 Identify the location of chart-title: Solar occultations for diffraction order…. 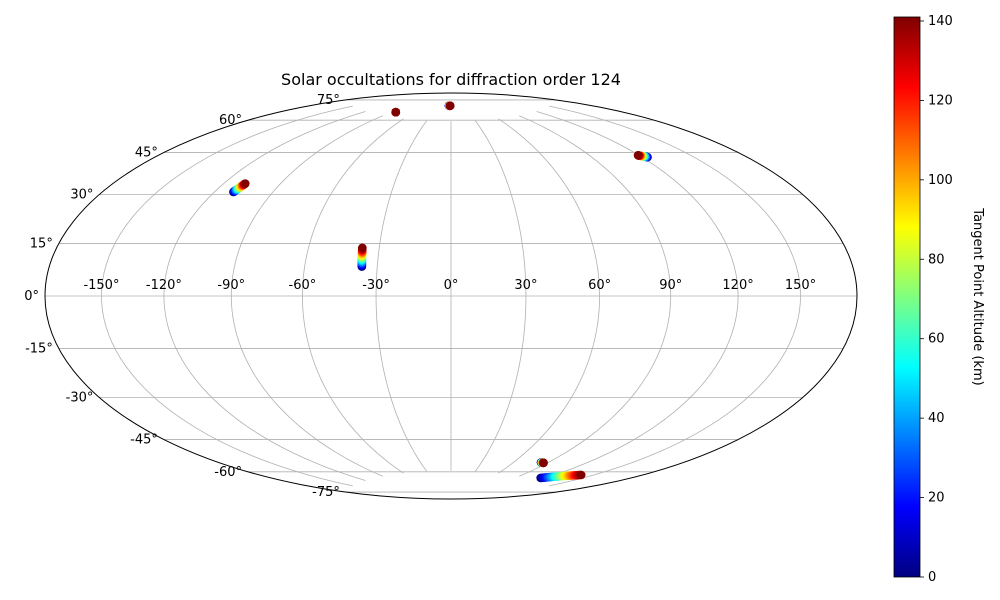
(451, 79).